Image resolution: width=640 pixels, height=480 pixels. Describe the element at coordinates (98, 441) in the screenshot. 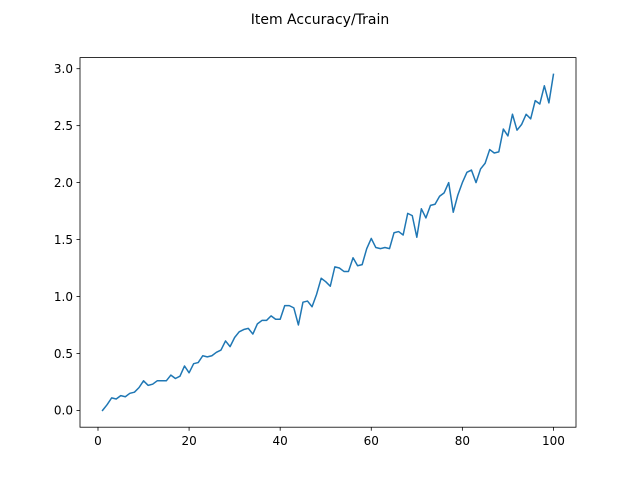

I see `x-tick-label: 0` at that location.